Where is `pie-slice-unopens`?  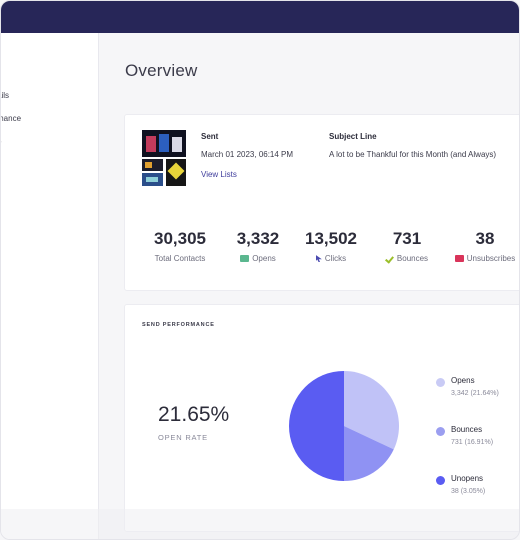
pie-slice-unopens is located at coordinates (316, 426).